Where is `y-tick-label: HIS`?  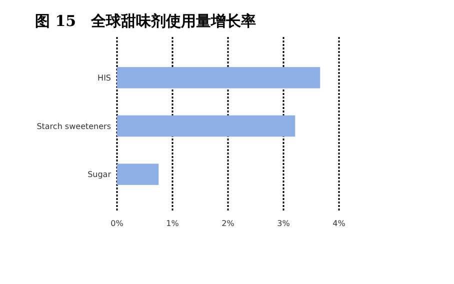 y-tick-label: HIS is located at coordinates (104, 77).